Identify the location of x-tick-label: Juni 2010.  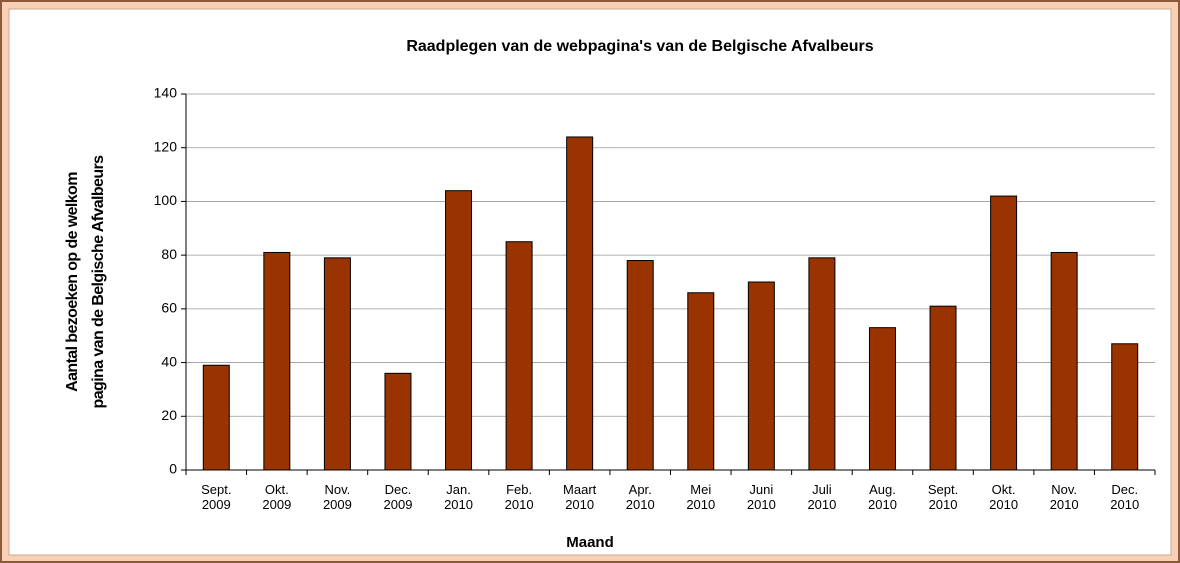
(761, 497).